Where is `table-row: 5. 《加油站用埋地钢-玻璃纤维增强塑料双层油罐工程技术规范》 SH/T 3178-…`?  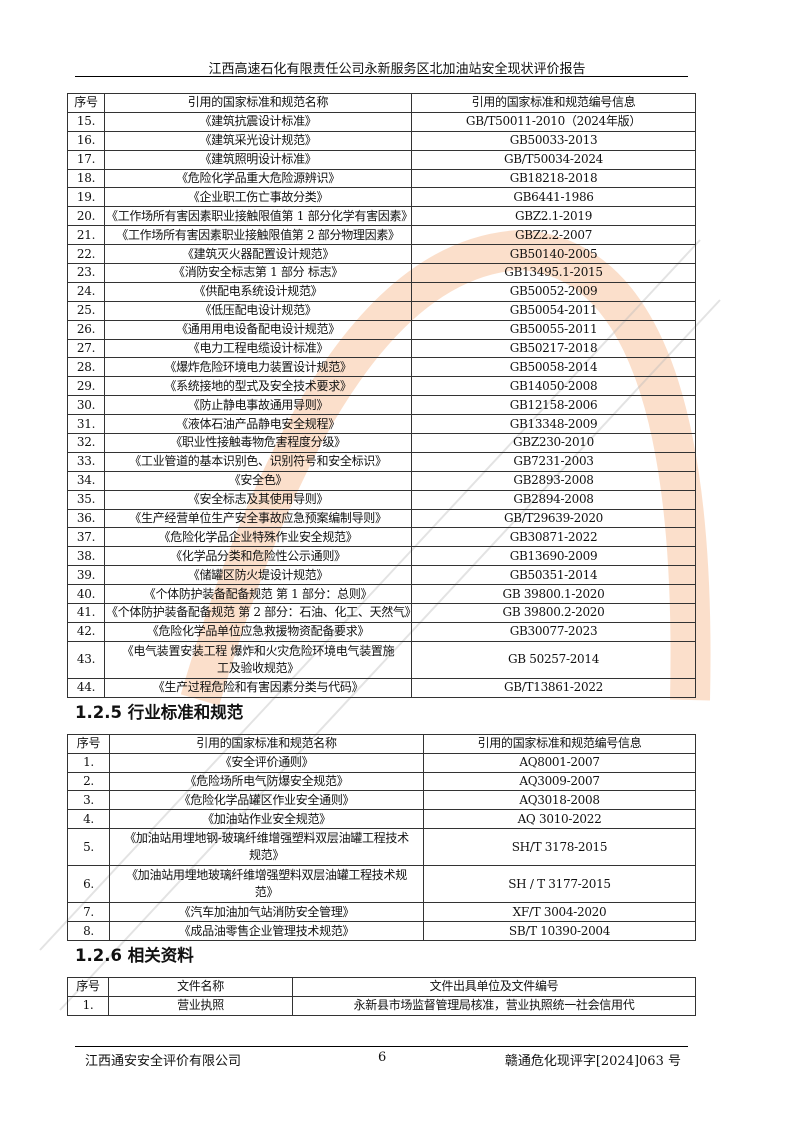
table-row: 5. 《加油站用埋地钢-玻璃纤维增强塑料双层油罐工程技术规范》 SH/T 3178-… is located at coordinates (381, 847).